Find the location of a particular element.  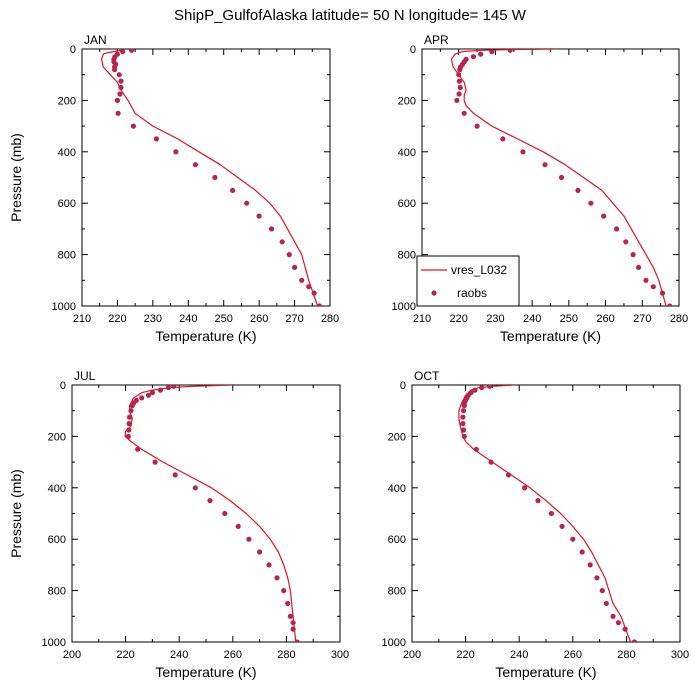

legend-box is located at coordinates (468, 281).